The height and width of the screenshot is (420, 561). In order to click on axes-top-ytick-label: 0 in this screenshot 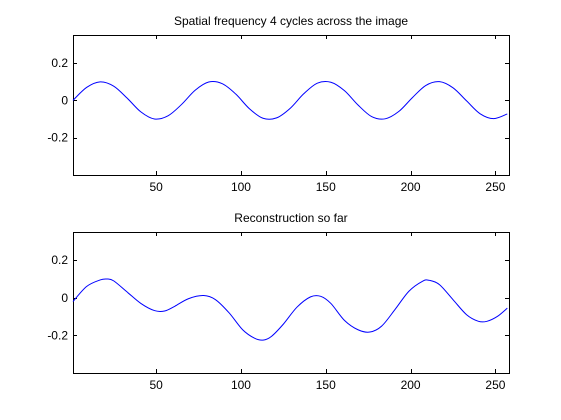, I will do `click(64, 100)`.